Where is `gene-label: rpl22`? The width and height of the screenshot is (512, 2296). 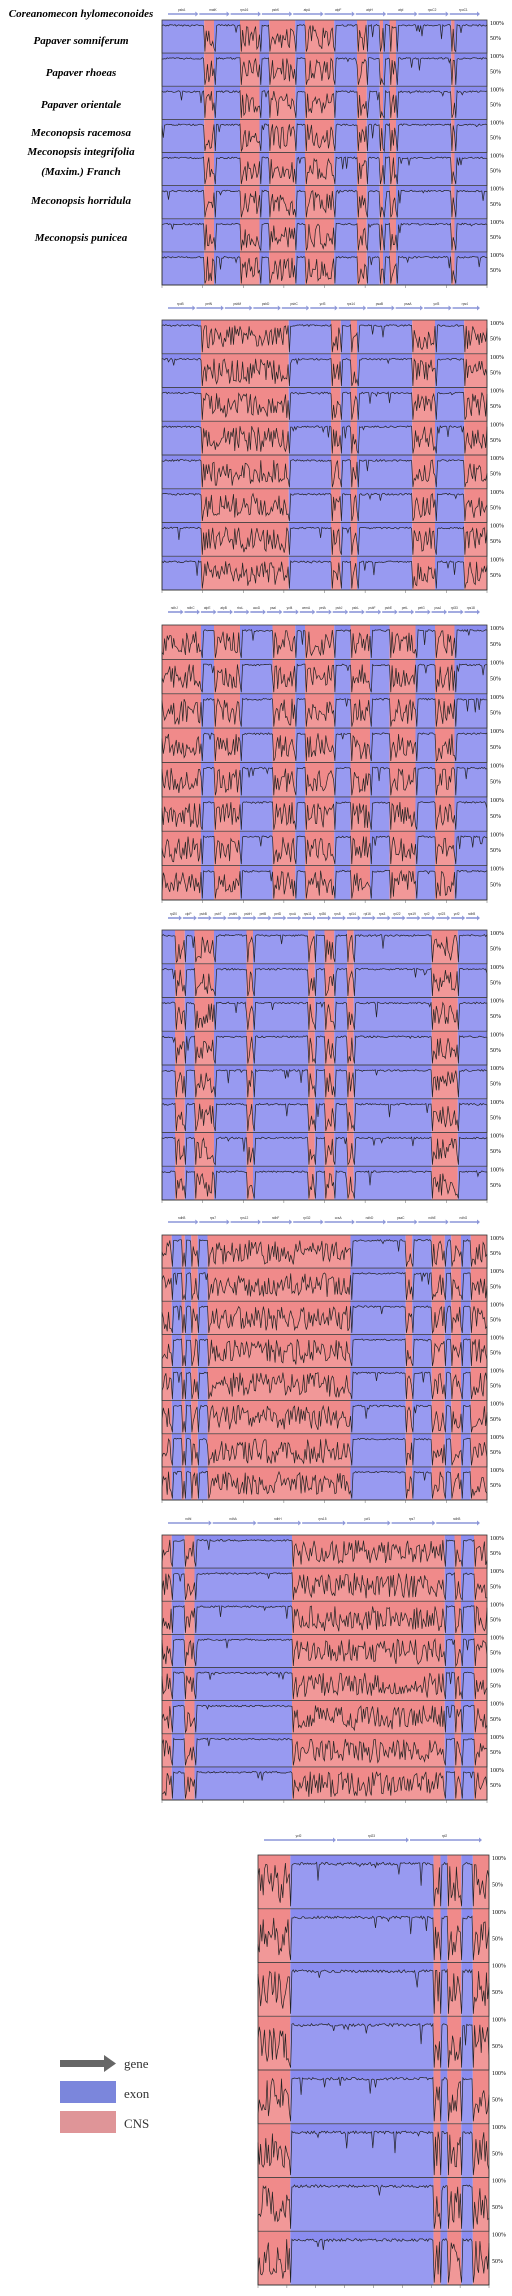
gene-label: rpl22 is located at coordinates (396, 914).